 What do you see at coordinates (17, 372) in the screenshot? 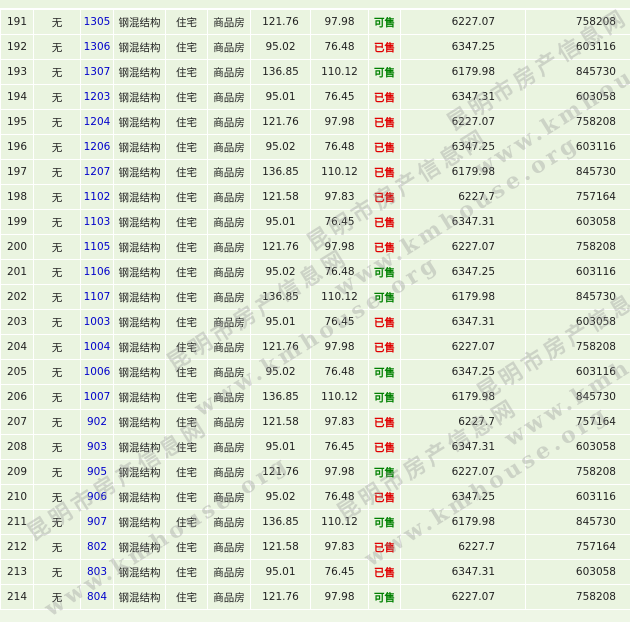
I see `row-number: 205` at bounding box center [17, 372].